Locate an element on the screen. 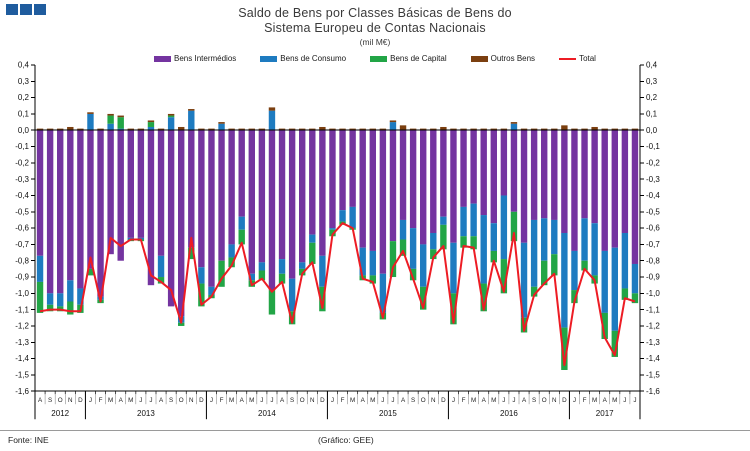 The height and width of the screenshot is (451, 750). svg-text: -0,7 is located at coordinates (22, 244).